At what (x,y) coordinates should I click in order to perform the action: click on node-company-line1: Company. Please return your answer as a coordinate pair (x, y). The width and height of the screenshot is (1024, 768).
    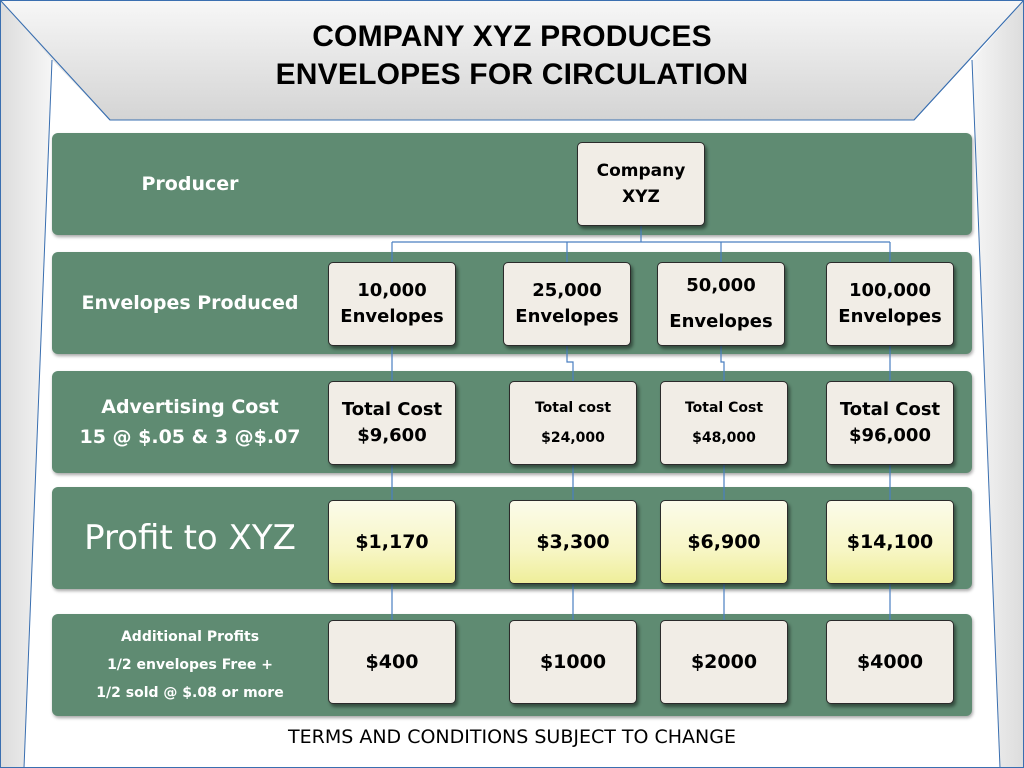
    Looking at the image, I should click on (641, 171).